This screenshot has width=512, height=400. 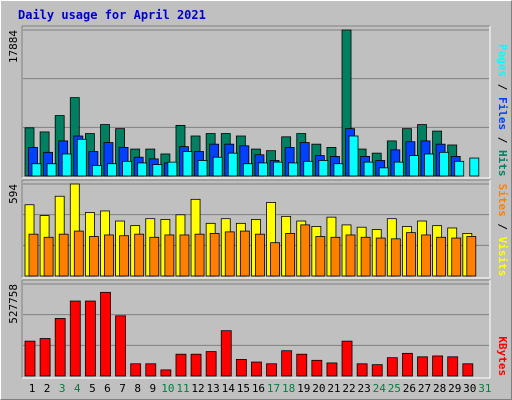 I want to click on x-tick-label: 1, so click(x=32, y=388).